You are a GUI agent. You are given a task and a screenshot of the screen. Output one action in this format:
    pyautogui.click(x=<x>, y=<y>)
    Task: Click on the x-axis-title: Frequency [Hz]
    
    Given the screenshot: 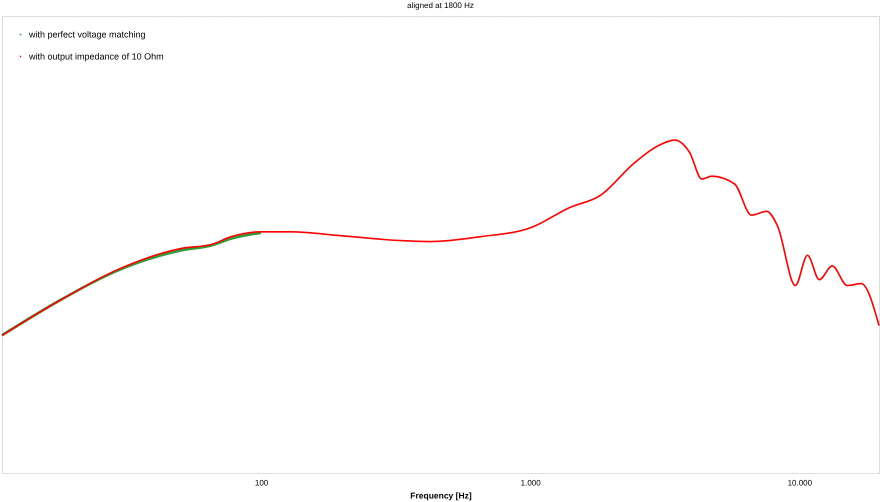 What is the action you would take?
    pyautogui.click(x=441, y=495)
    